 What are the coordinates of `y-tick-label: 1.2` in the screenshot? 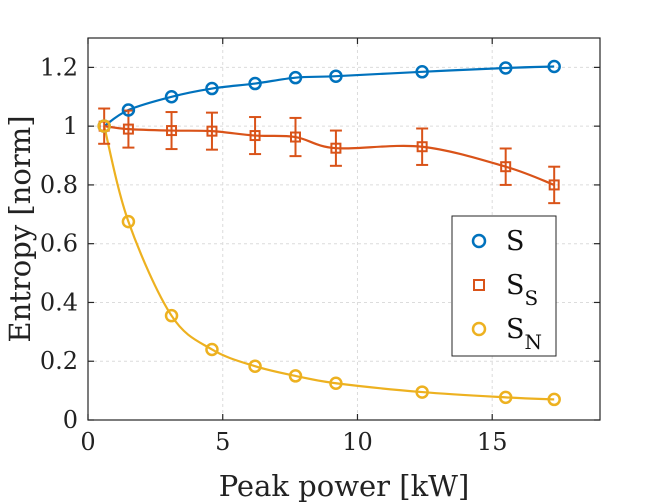 It's located at (59, 67).